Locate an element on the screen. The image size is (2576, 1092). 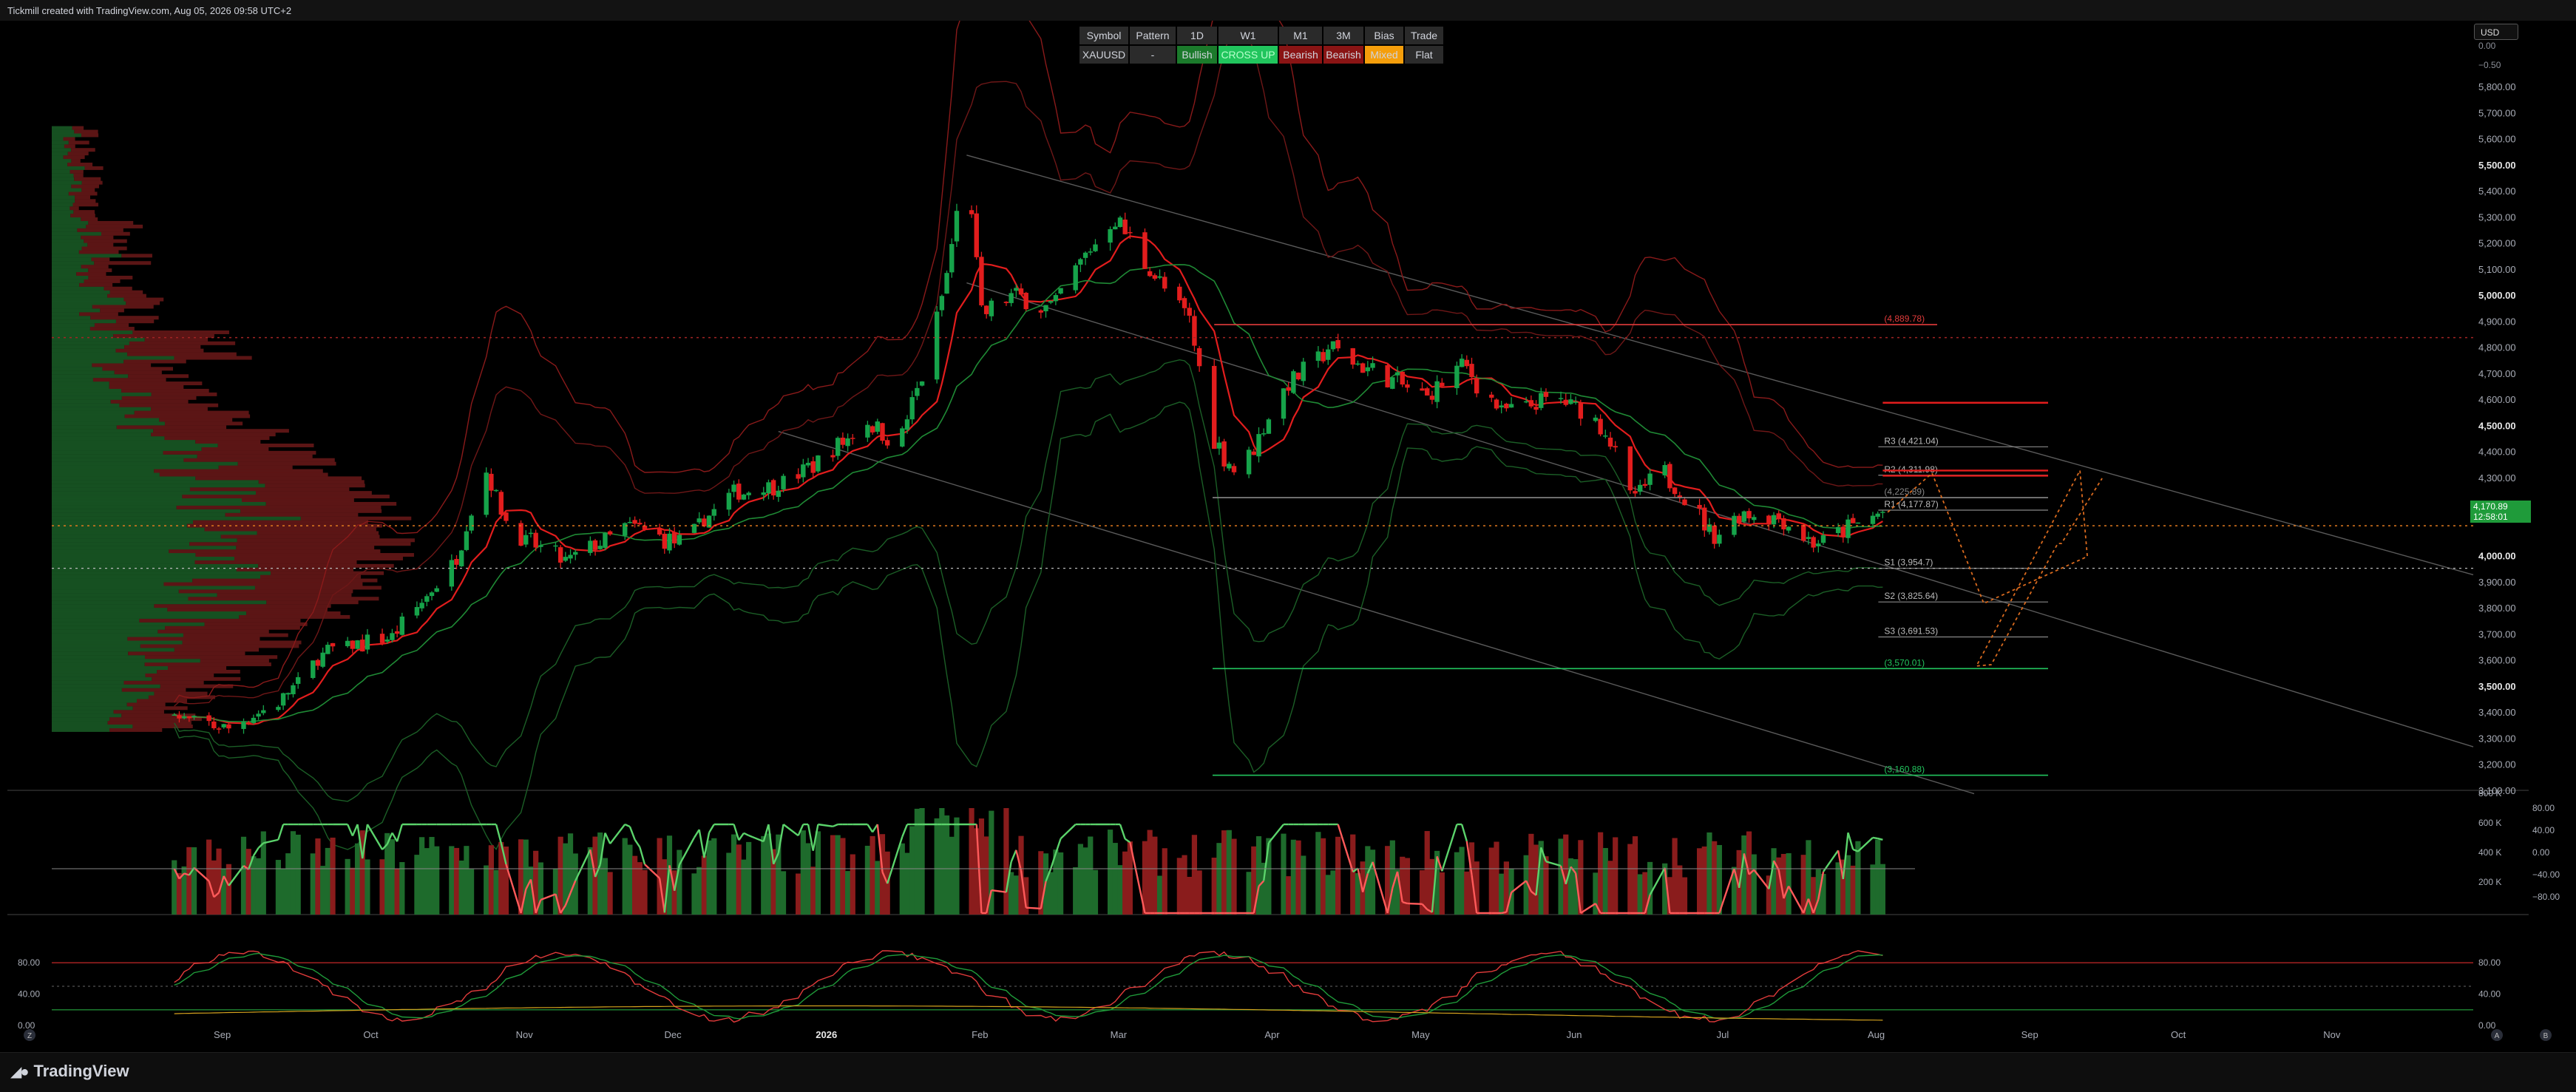
axis-button is located at coordinates (29, 1035).